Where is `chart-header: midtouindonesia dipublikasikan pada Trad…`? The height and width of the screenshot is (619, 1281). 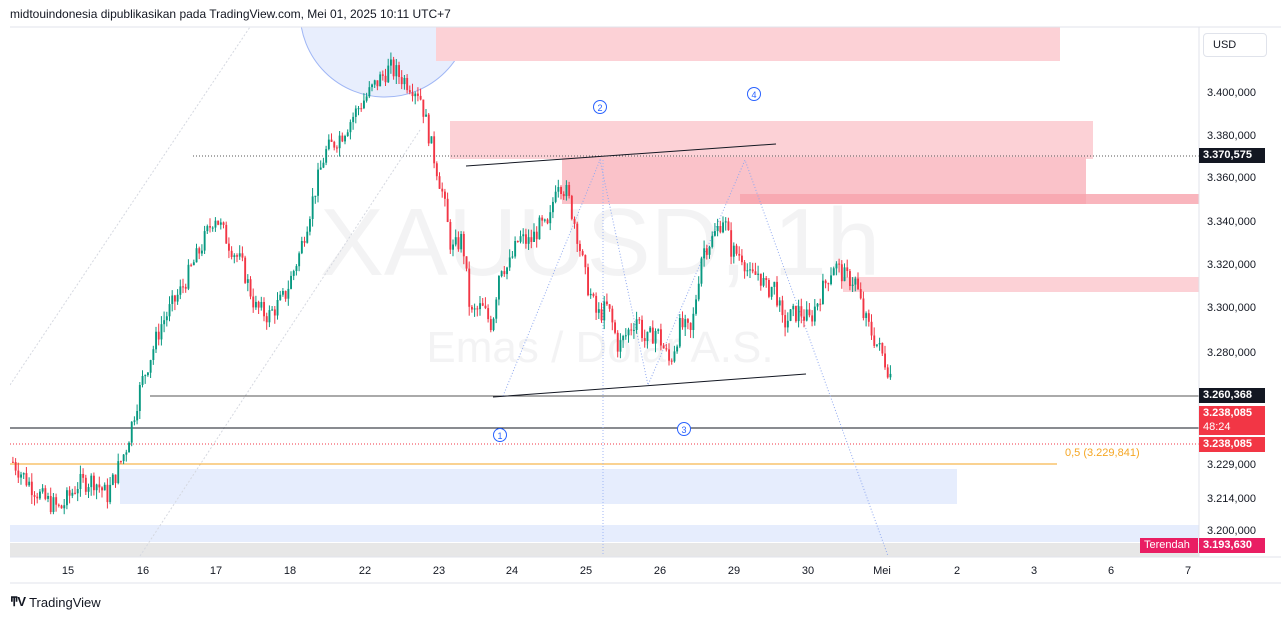 chart-header: midtouindonesia dipublikasikan pada Trad… is located at coordinates (230, 14).